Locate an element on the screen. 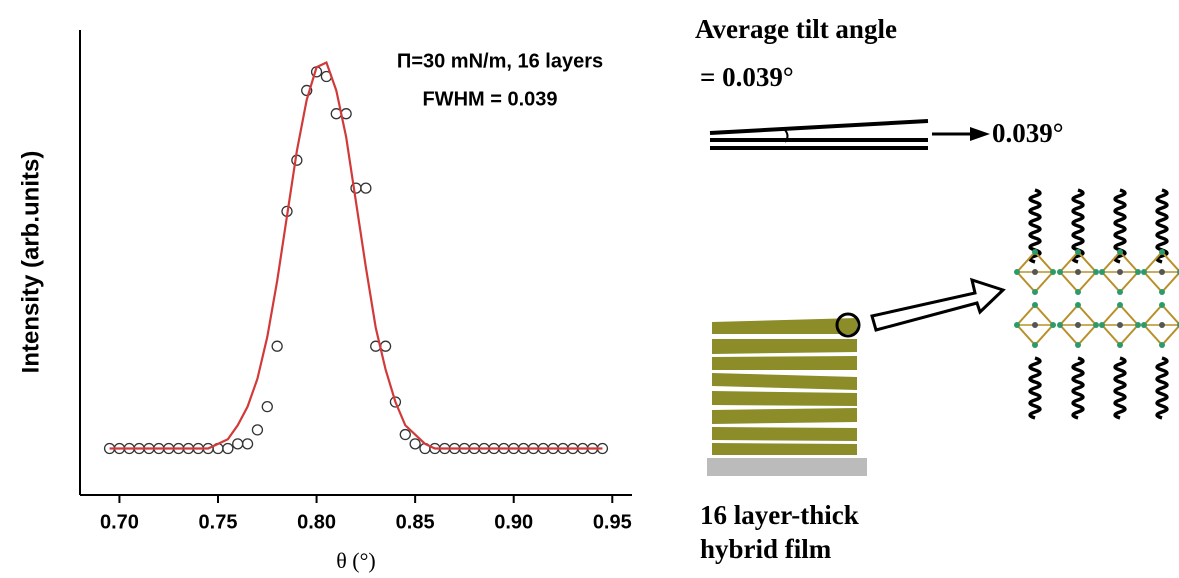 This screenshot has height=578, width=1179. x-axis-label: θ (°) is located at coordinates (356, 560).